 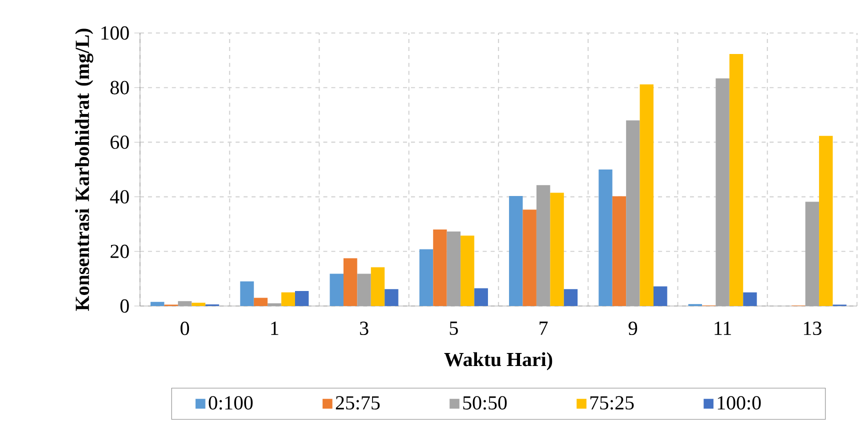 What do you see at coordinates (722, 328) in the screenshot?
I see `x-tick-label: 11` at bounding box center [722, 328].